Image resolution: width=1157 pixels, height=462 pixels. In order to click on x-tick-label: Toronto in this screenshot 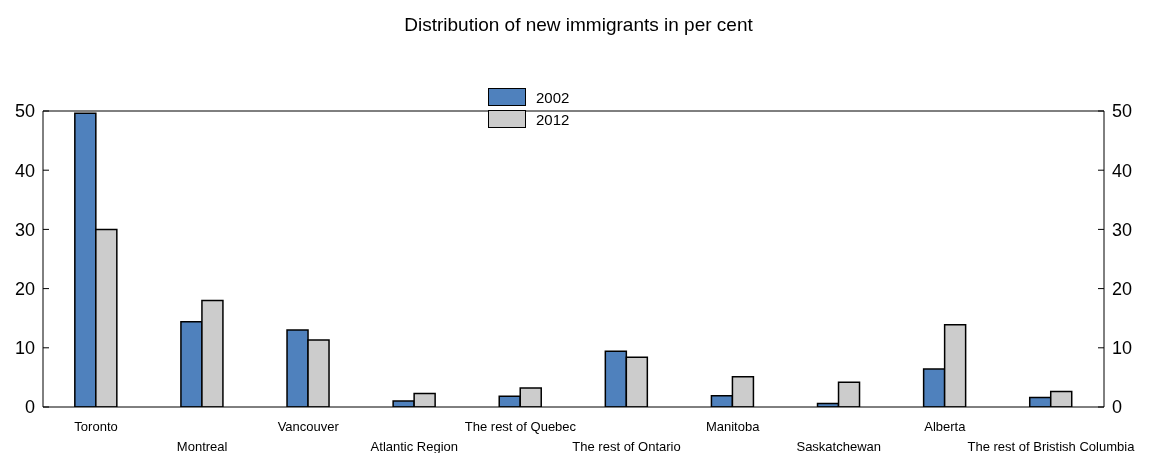, I will do `click(96, 426)`.